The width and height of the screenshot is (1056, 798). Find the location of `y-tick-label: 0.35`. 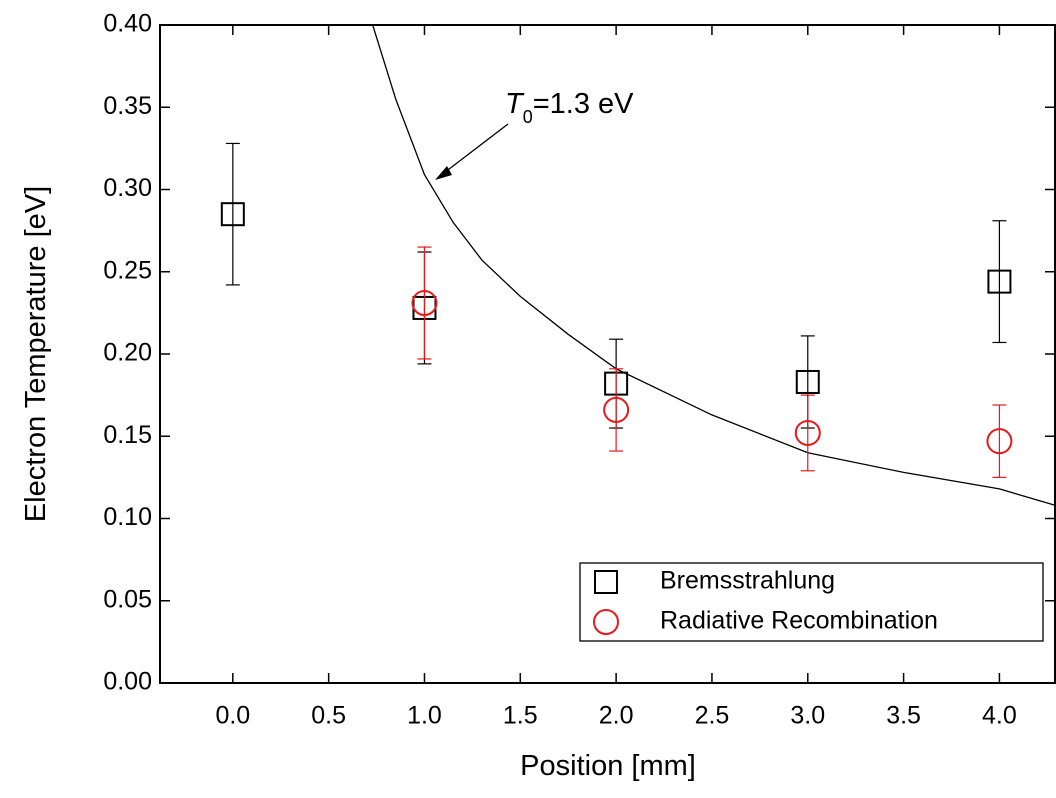

y-tick-label: 0.35 is located at coordinates (127, 106).